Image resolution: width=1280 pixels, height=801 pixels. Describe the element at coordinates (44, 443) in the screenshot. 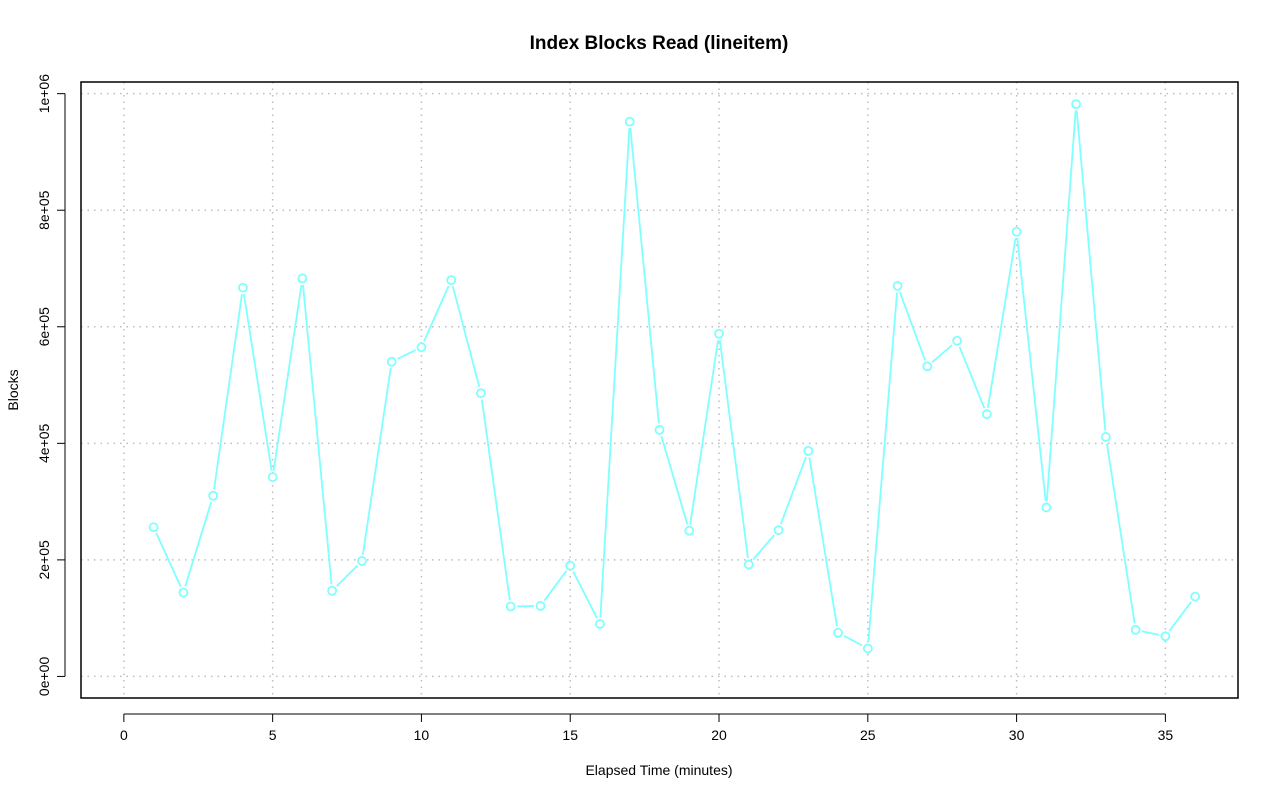

I see `y-tick-label: 4e+05` at that location.